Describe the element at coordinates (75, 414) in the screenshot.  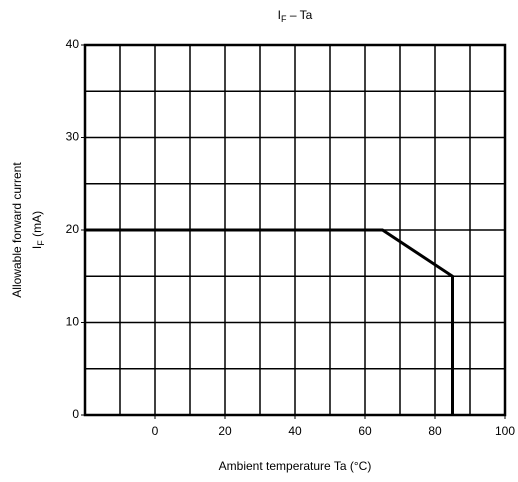
I see `y-tick-label: 0` at that location.